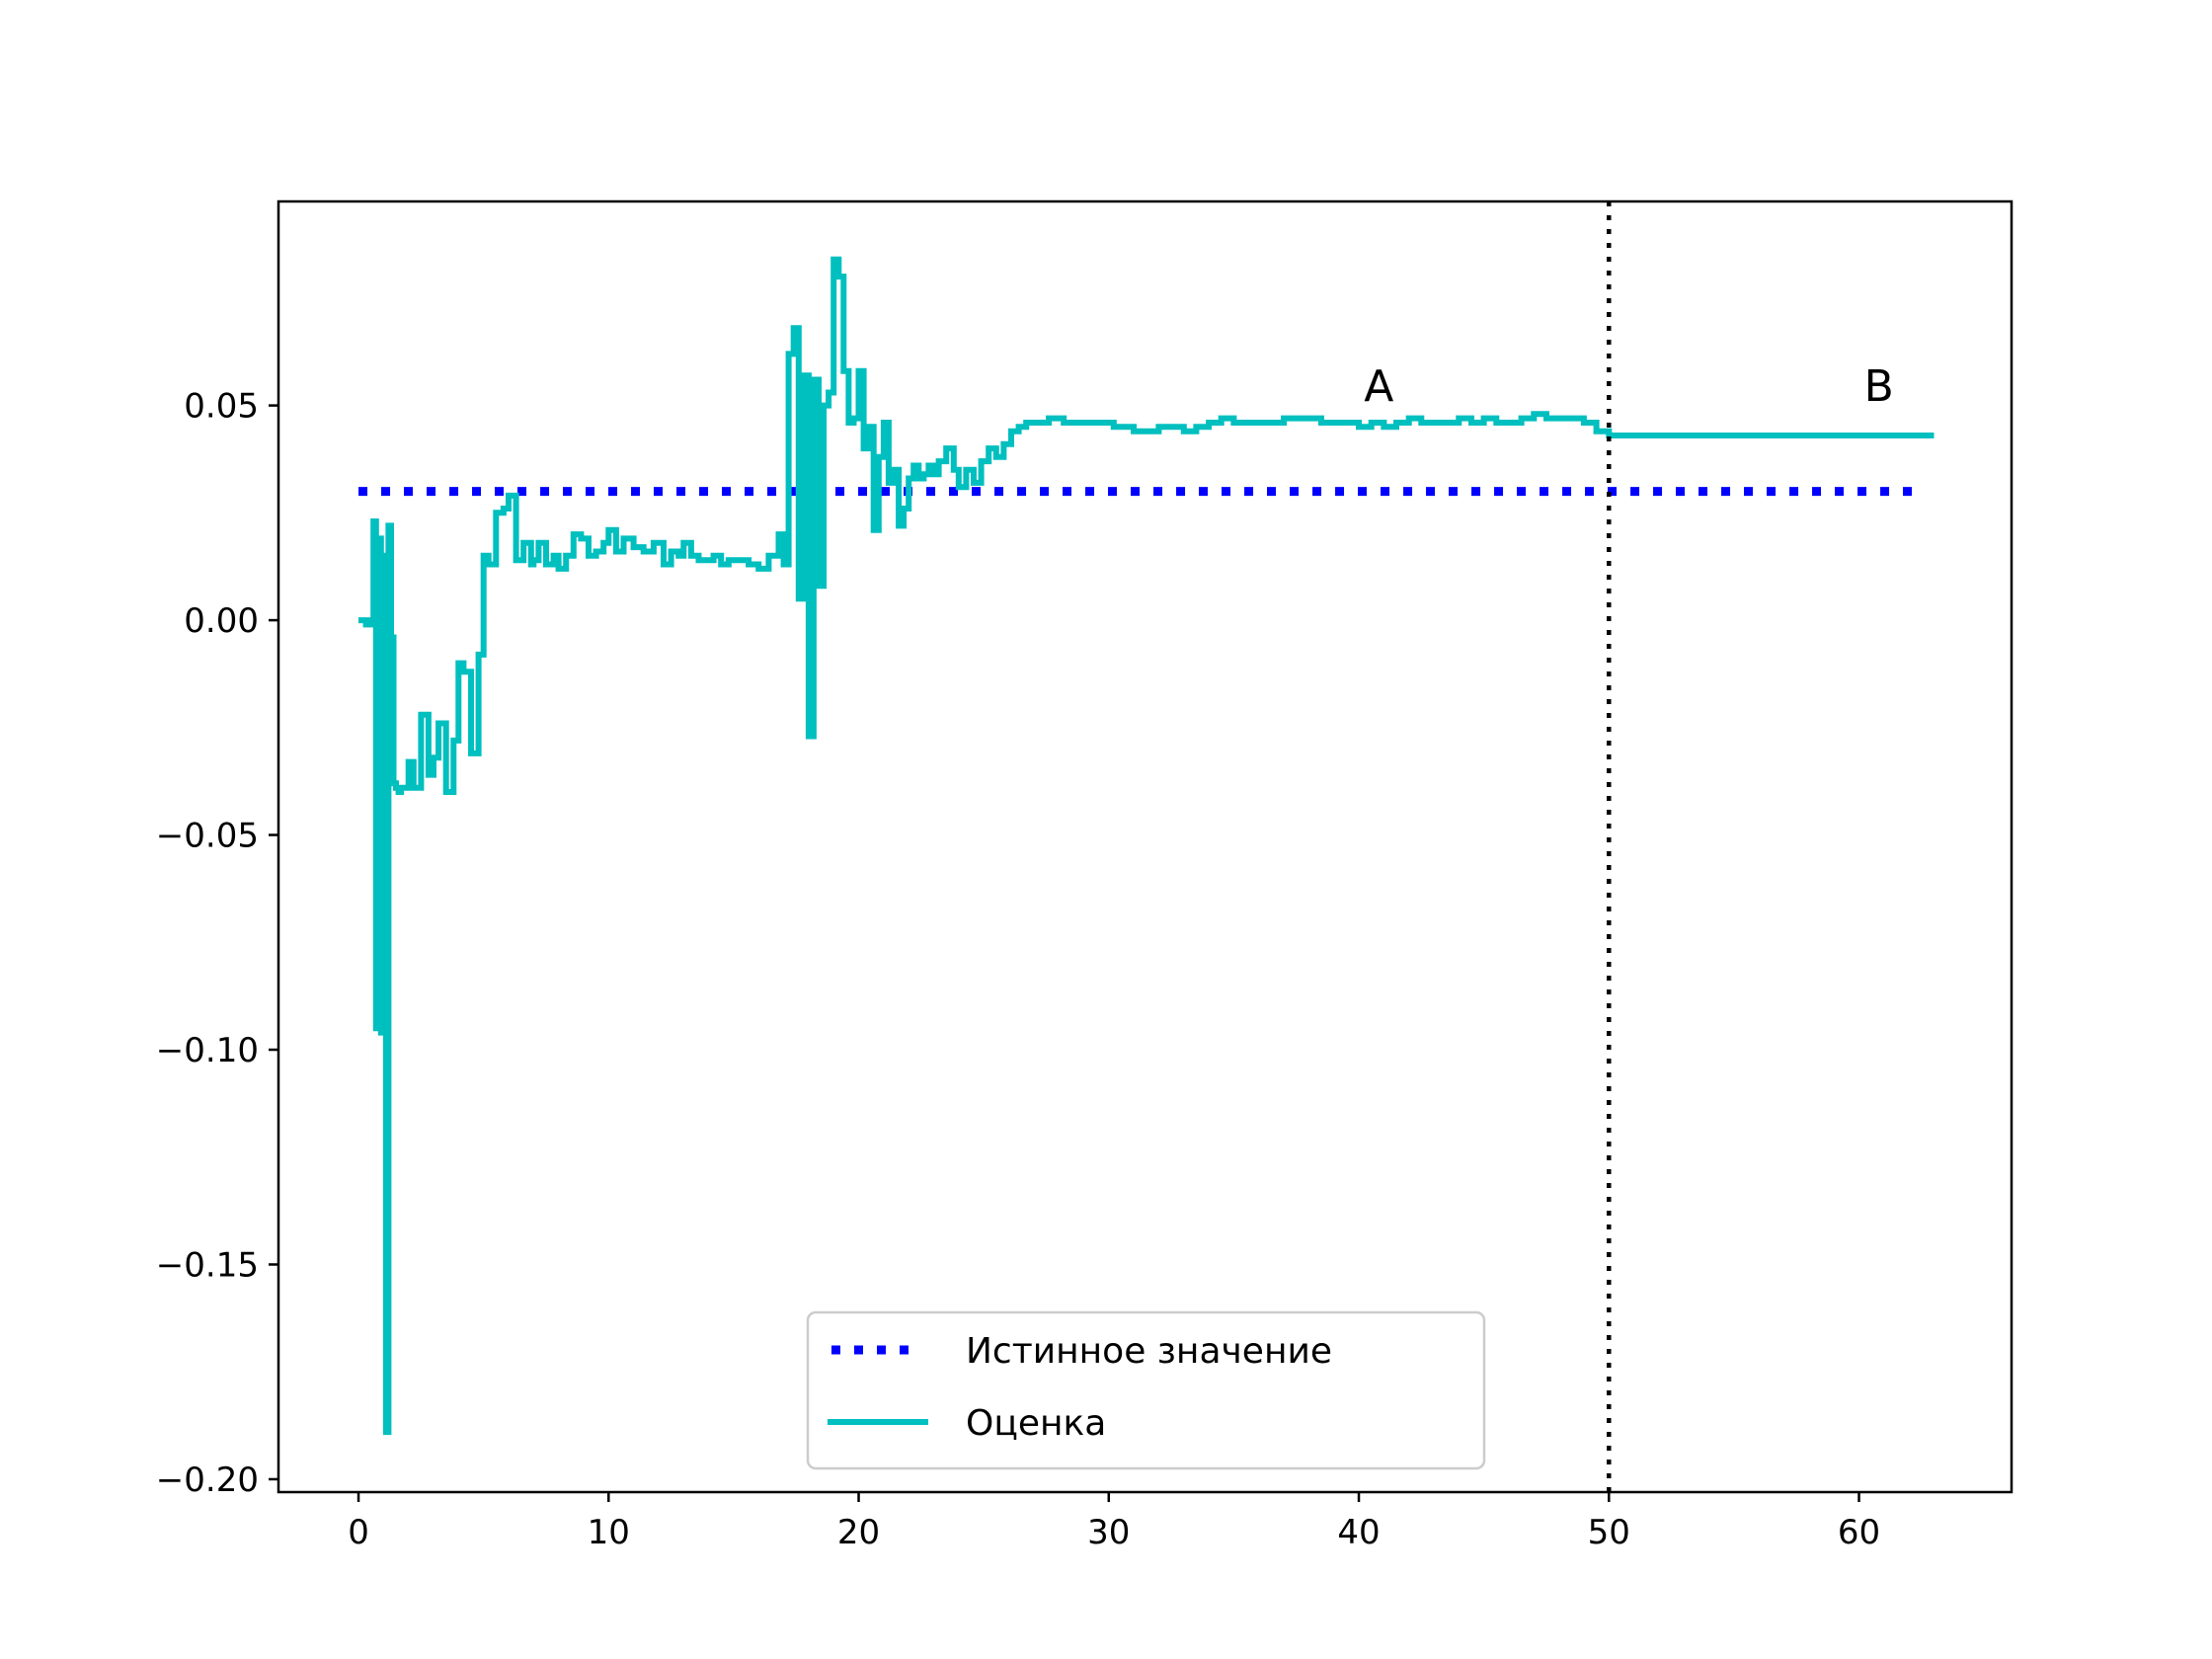 Image resolution: width=2212 pixels, height=1659 pixels. Describe the element at coordinates (208, 837) in the screenshot. I see `y-tick-label: −0.05` at that location.